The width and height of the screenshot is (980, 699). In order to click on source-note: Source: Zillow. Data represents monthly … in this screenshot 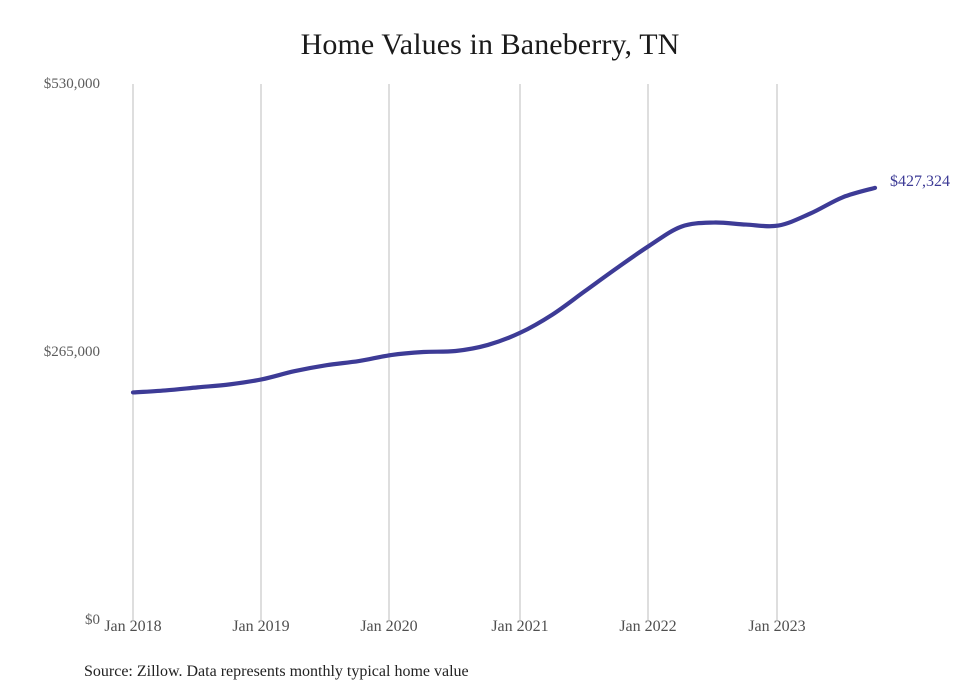, I will do `click(276, 671)`.